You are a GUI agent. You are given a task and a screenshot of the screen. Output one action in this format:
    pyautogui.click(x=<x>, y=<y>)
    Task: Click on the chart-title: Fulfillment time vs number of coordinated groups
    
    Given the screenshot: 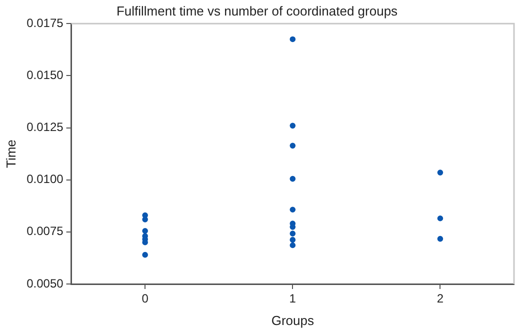 What is the action you would take?
    pyautogui.click(x=257, y=10)
    